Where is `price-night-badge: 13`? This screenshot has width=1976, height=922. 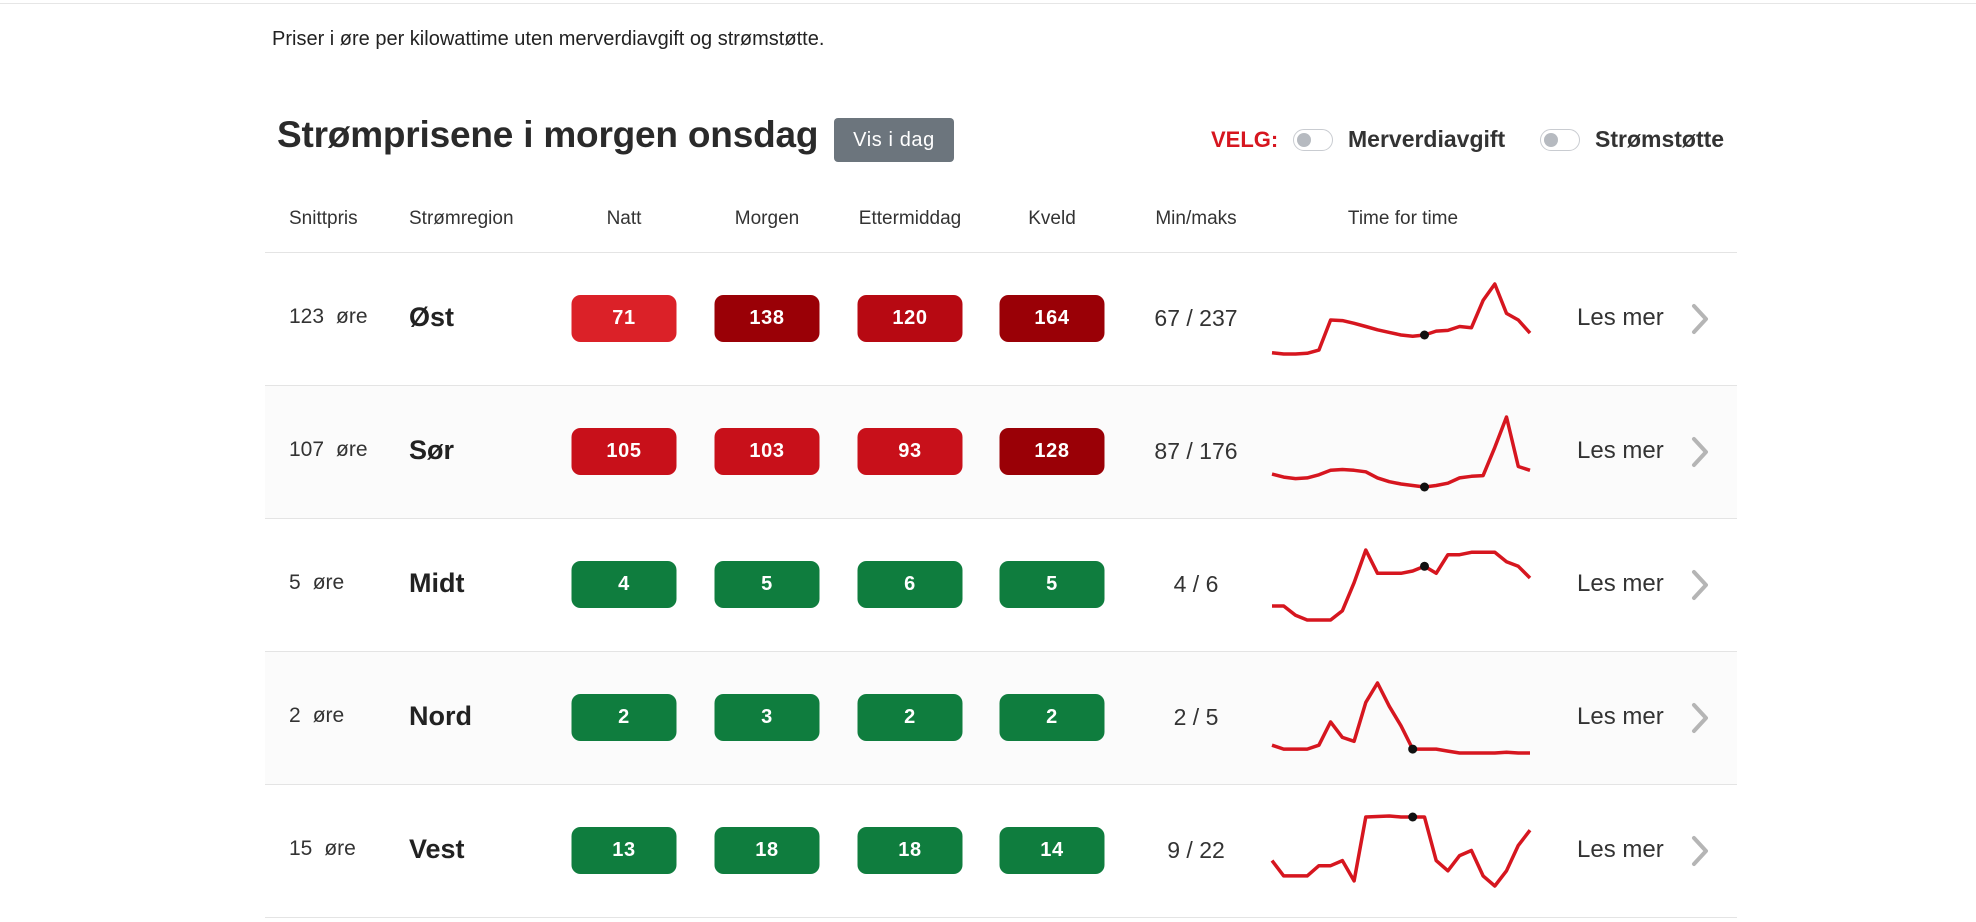 price-night-badge: 13 is located at coordinates (624, 850).